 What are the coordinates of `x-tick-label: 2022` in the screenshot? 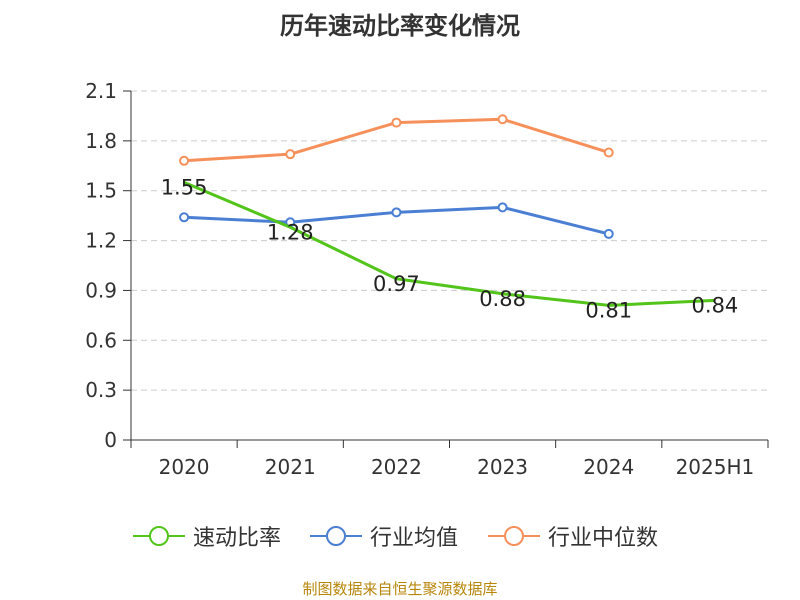 It's located at (396, 467).